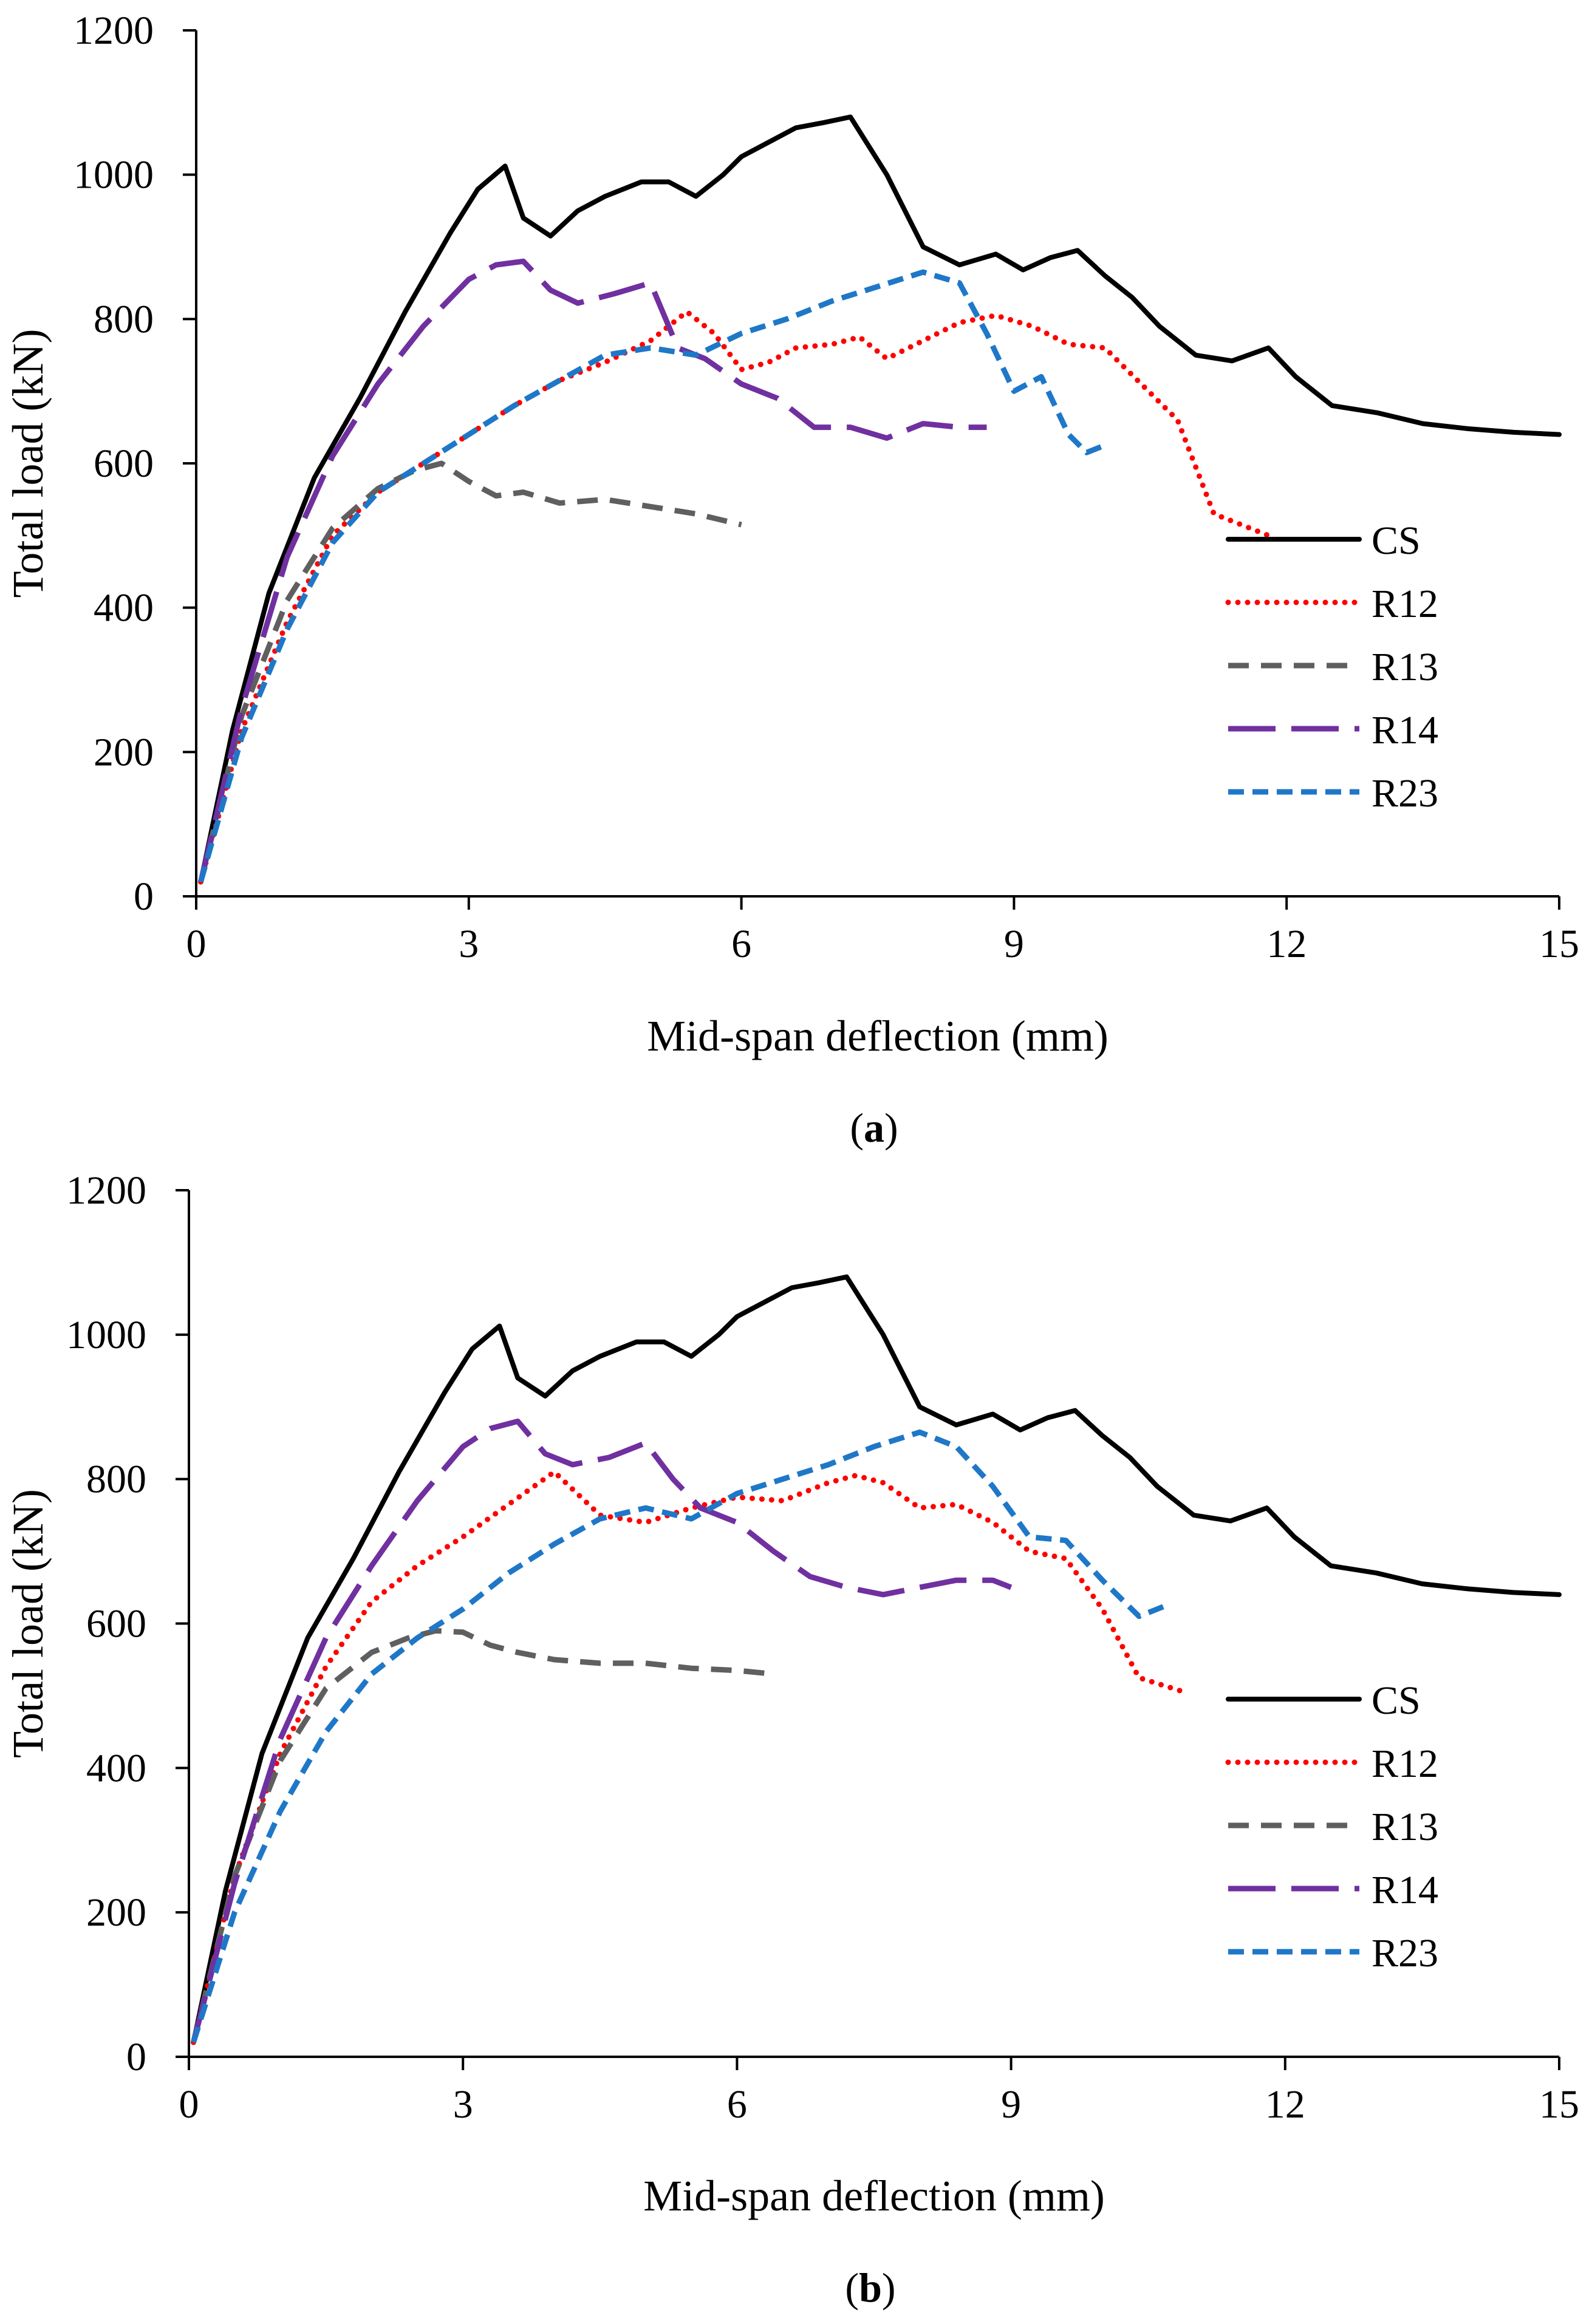  I want to click on panel-caption: (b), so click(870, 2287).